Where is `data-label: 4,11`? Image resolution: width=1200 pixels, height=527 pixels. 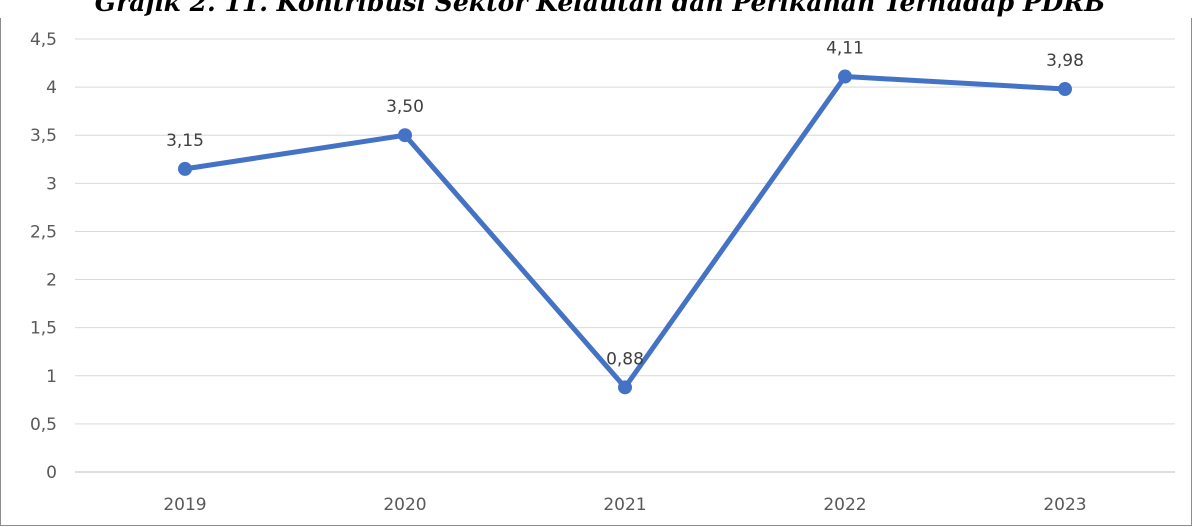 data-label: 4,11 is located at coordinates (845, 49).